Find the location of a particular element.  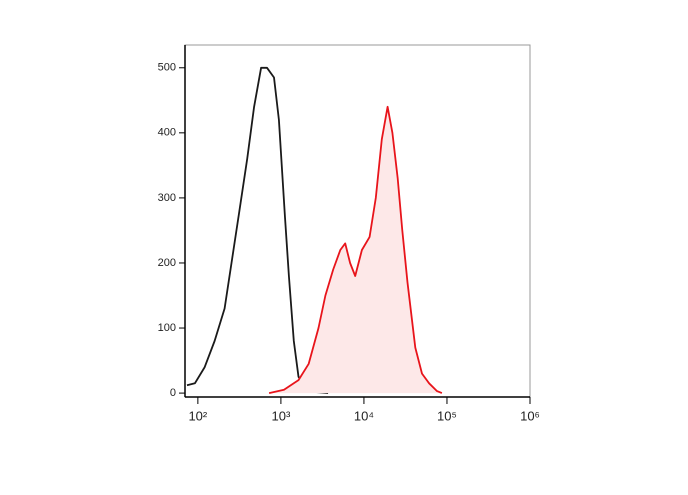

x-tick-label: 10⁴ is located at coordinates (364, 415).